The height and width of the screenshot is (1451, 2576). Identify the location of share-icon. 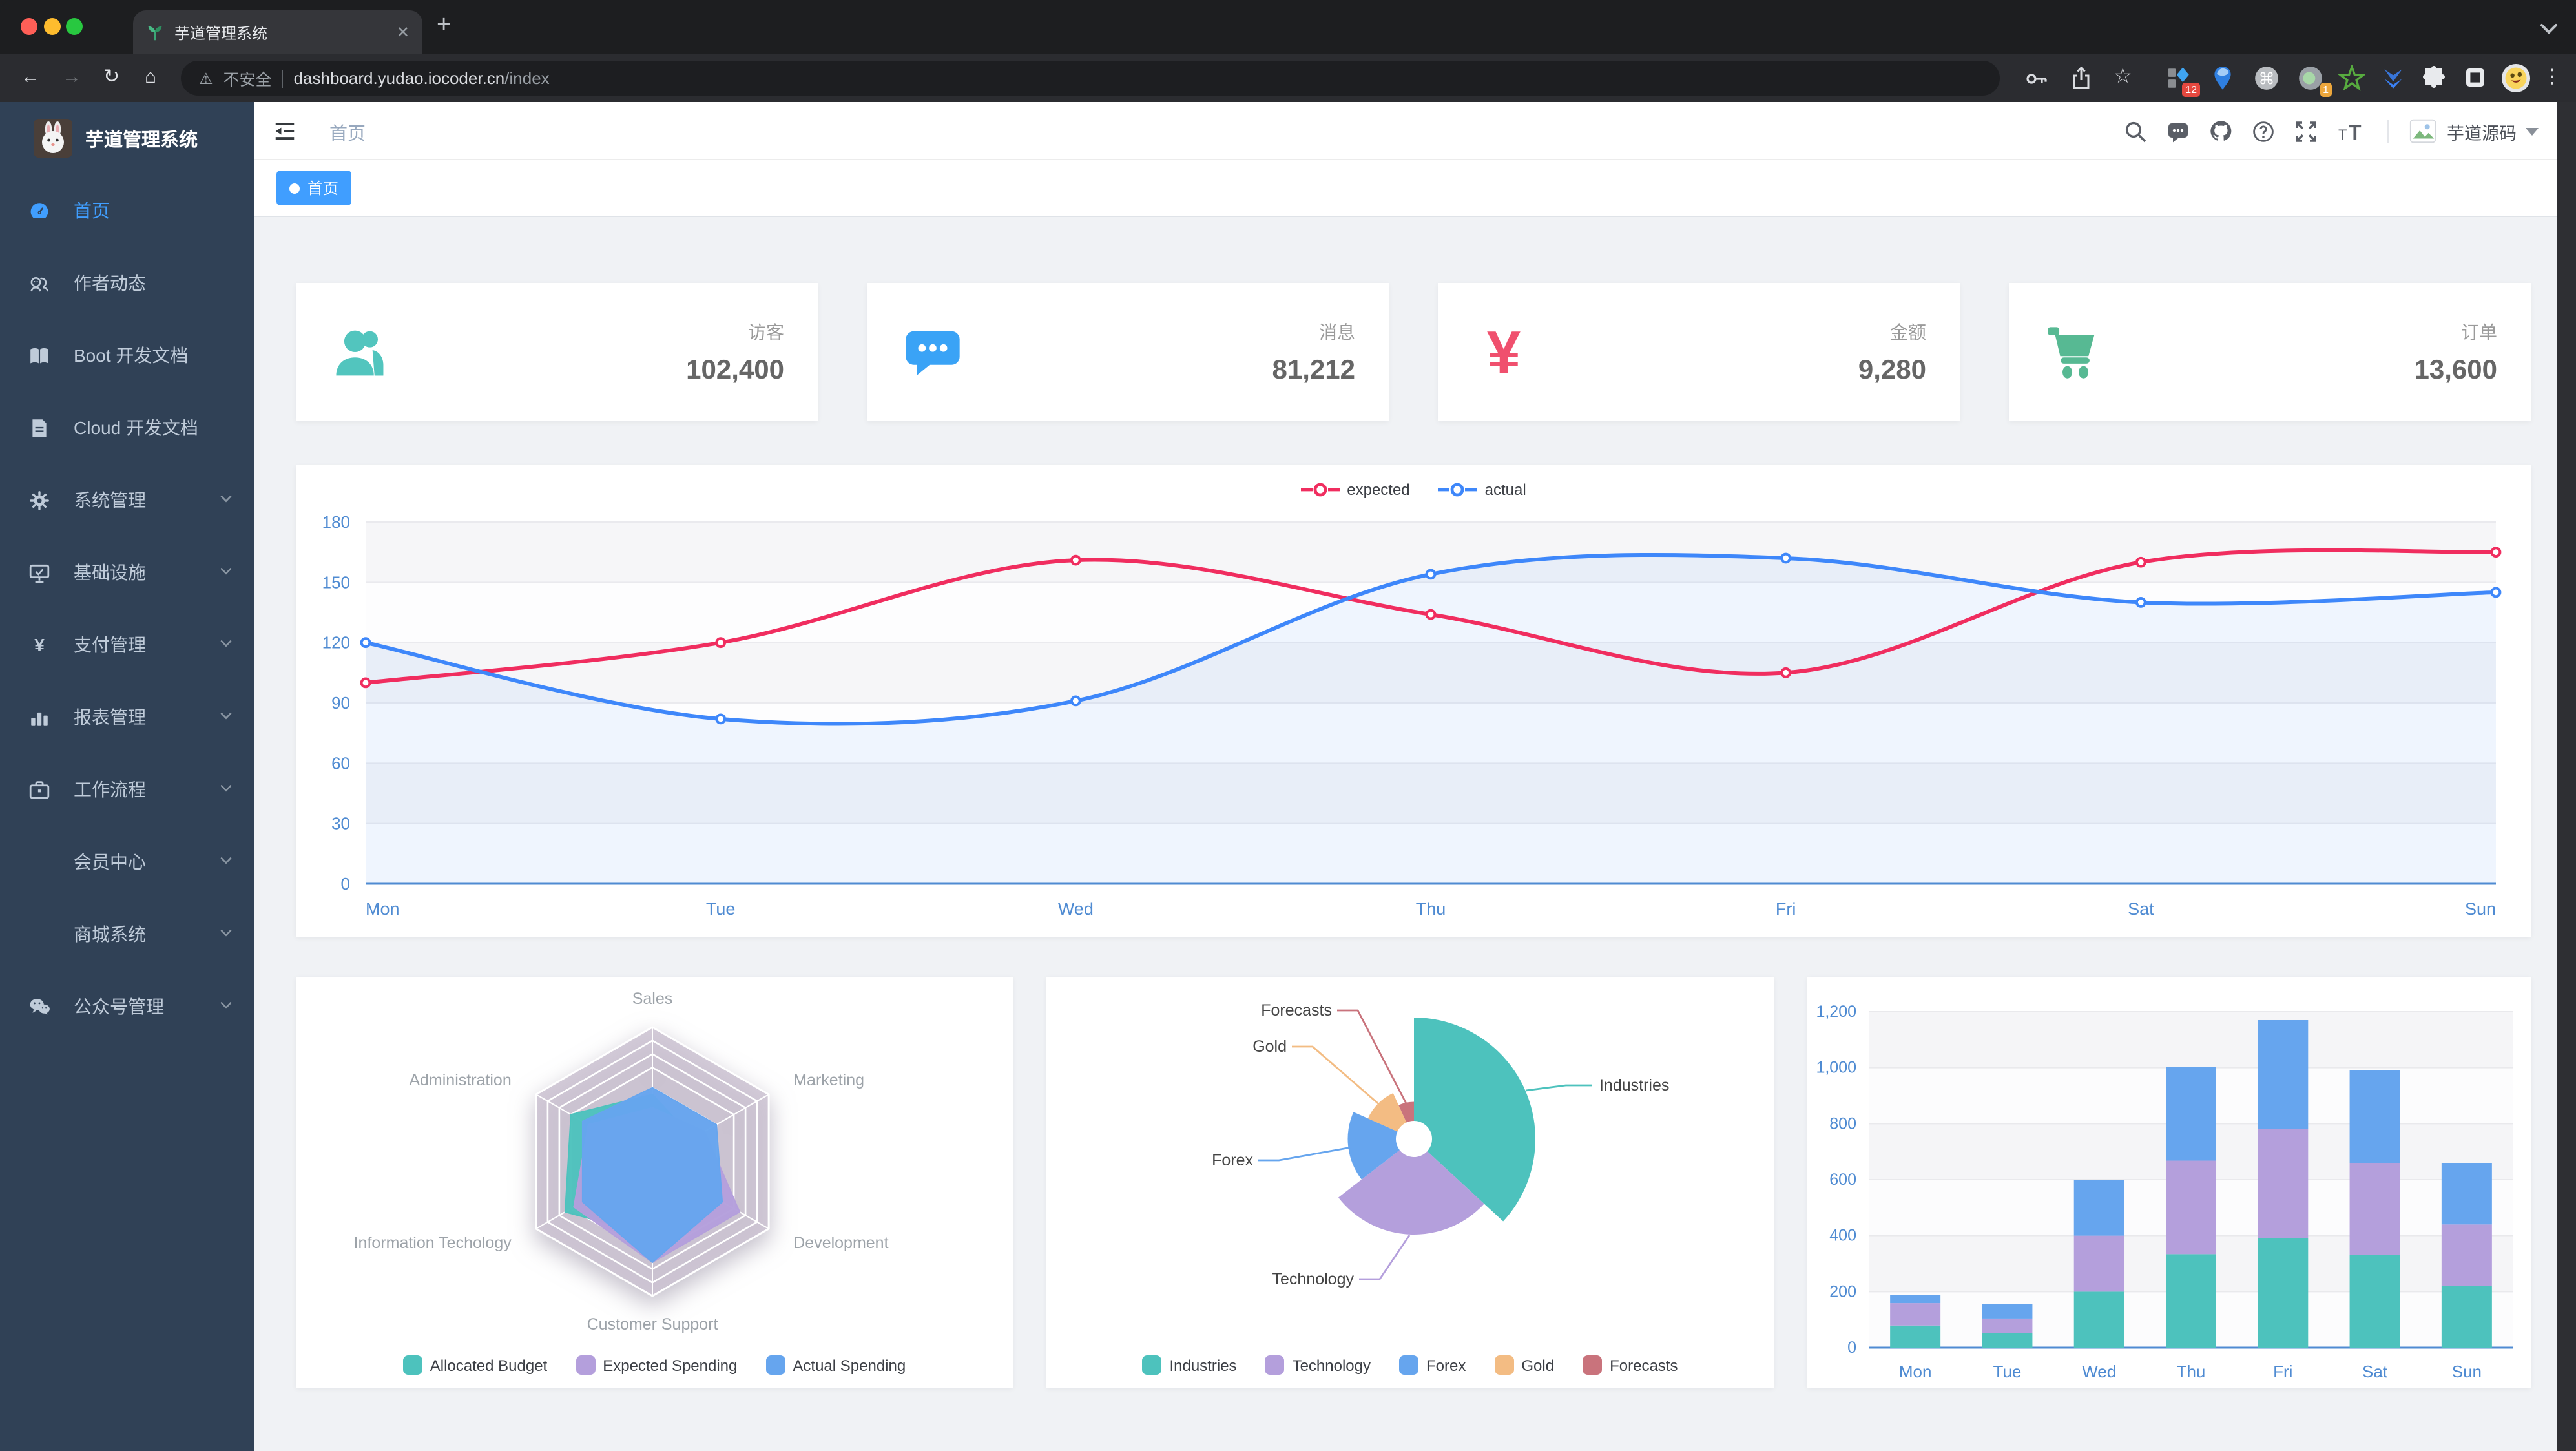
(2081, 79).